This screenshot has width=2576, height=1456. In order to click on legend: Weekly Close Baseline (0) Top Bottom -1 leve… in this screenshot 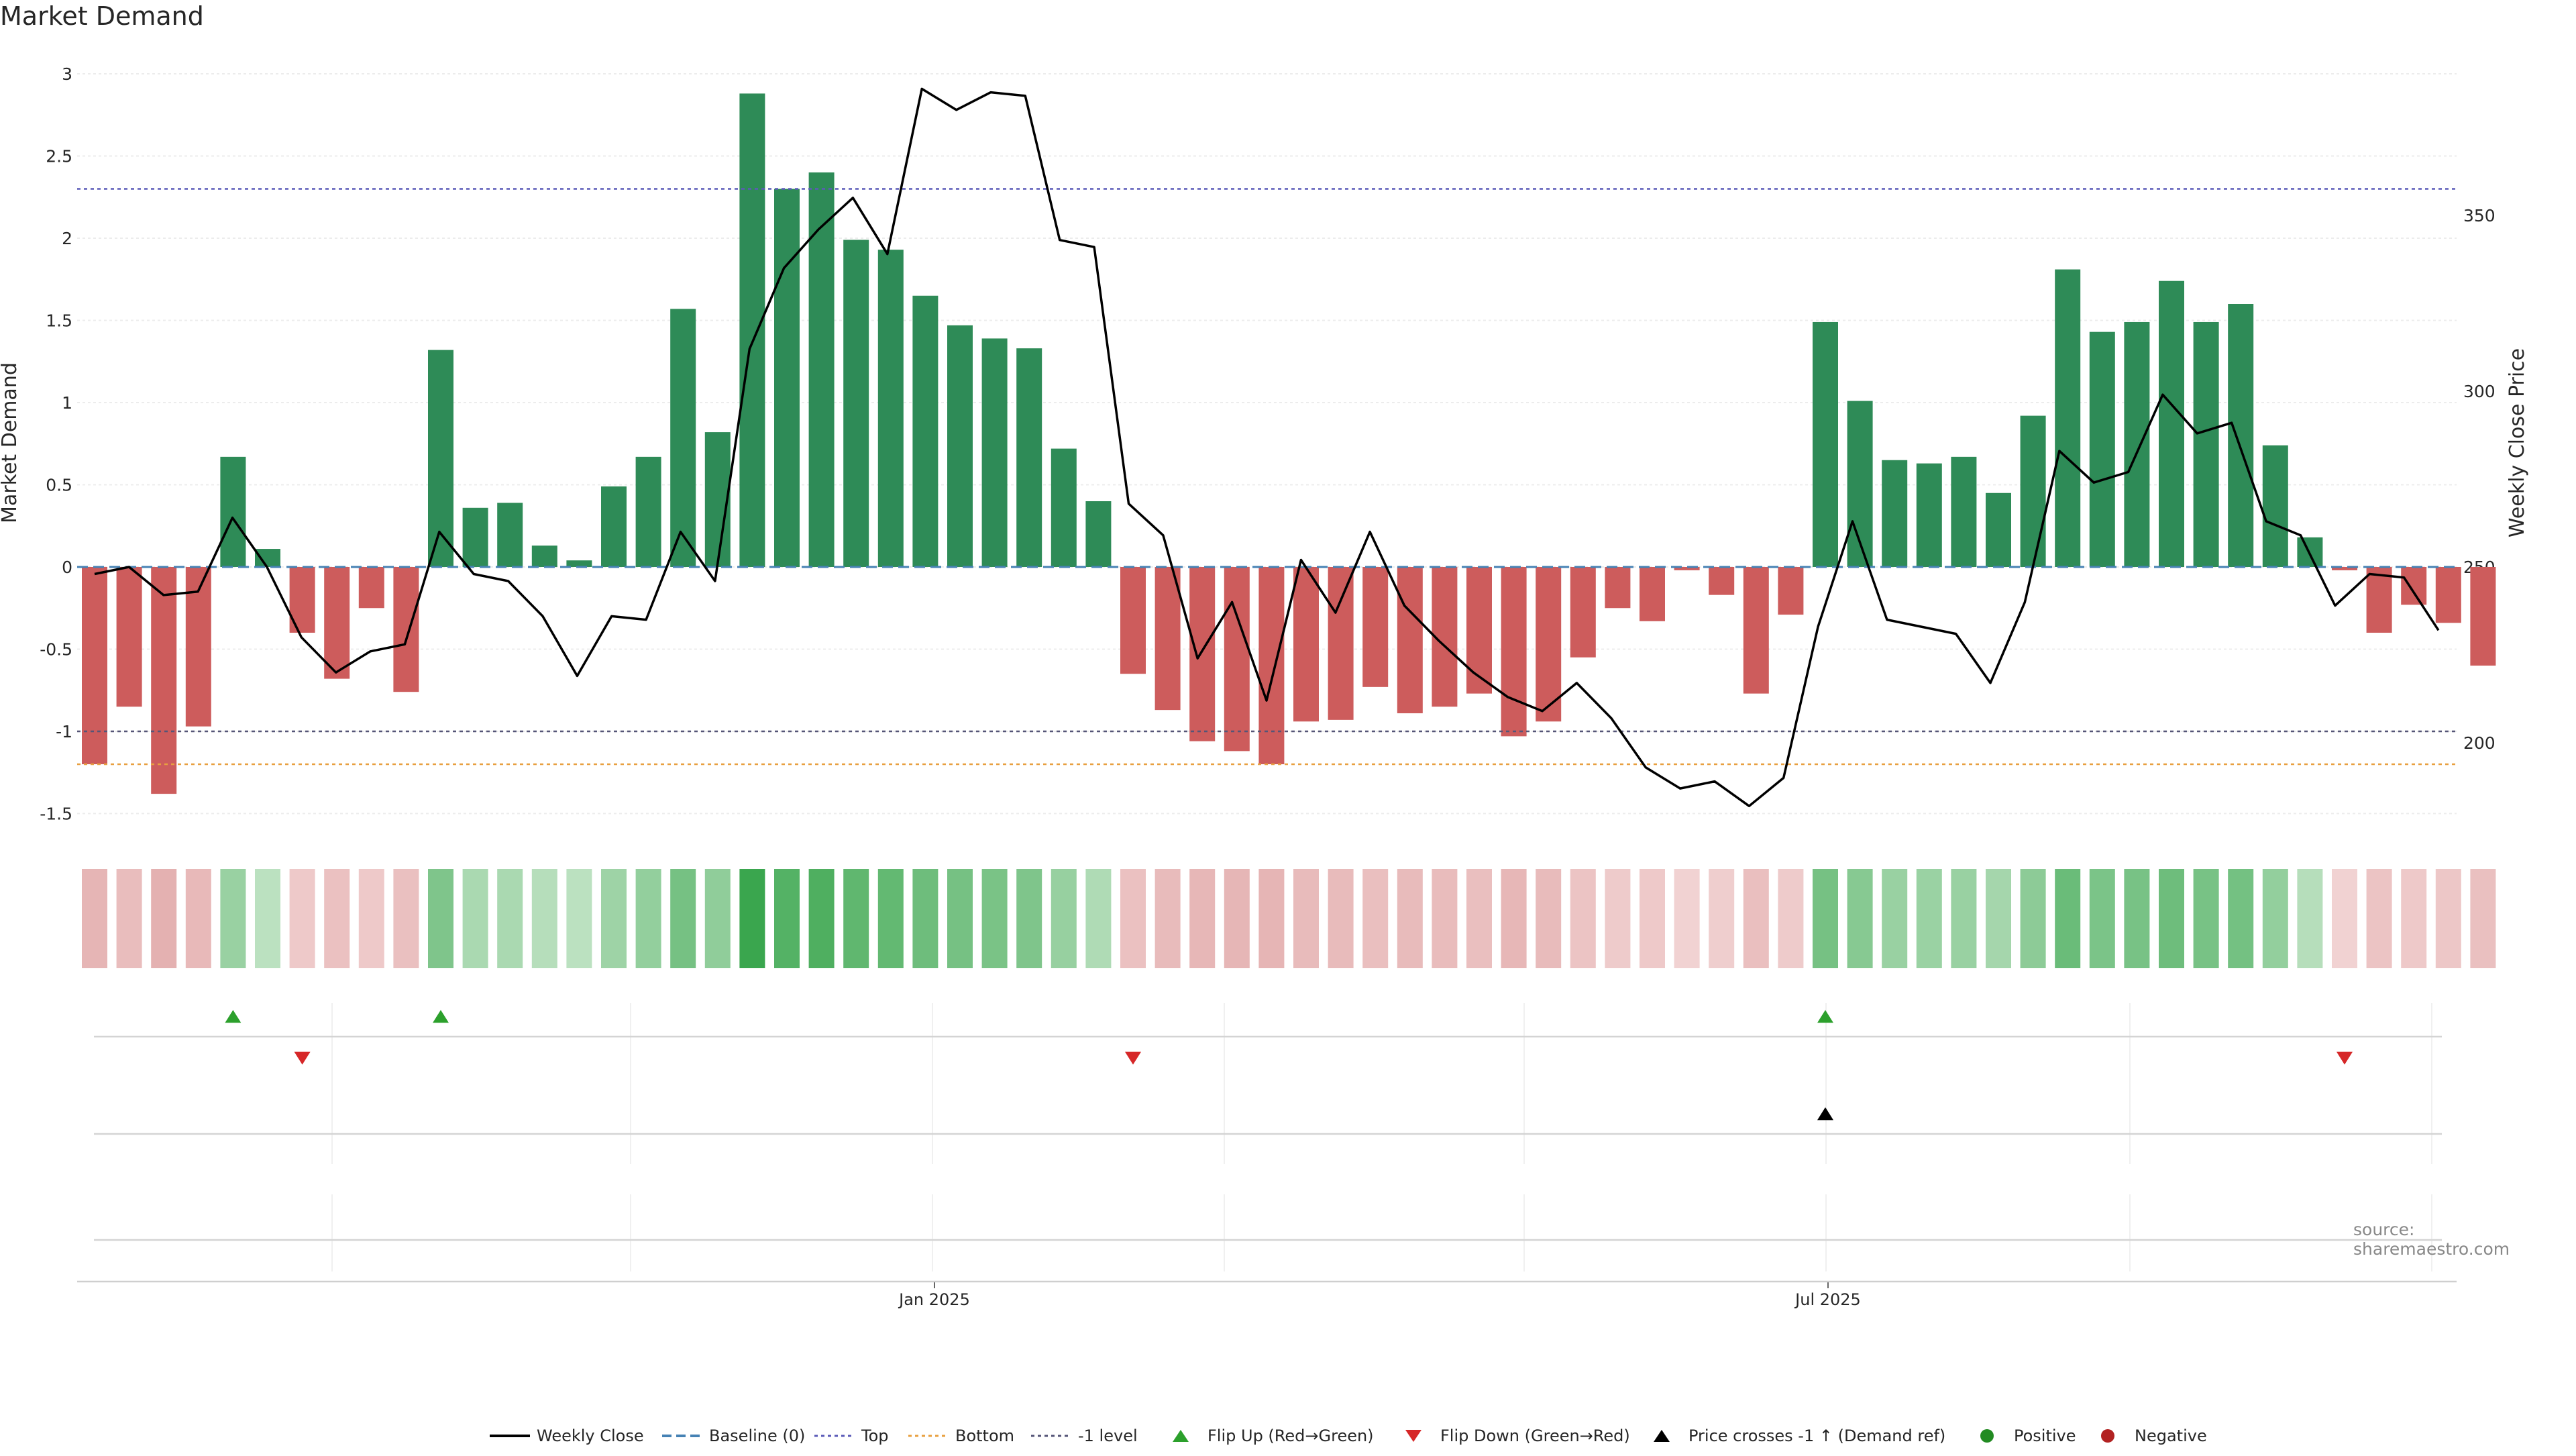, I will do `click(1288, 1439)`.